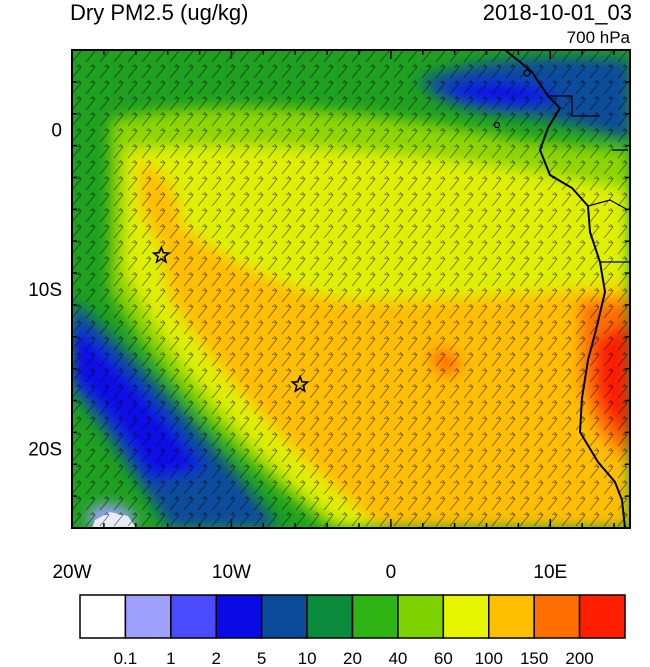  I want to click on colorbar-label: 150, so click(534, 658).